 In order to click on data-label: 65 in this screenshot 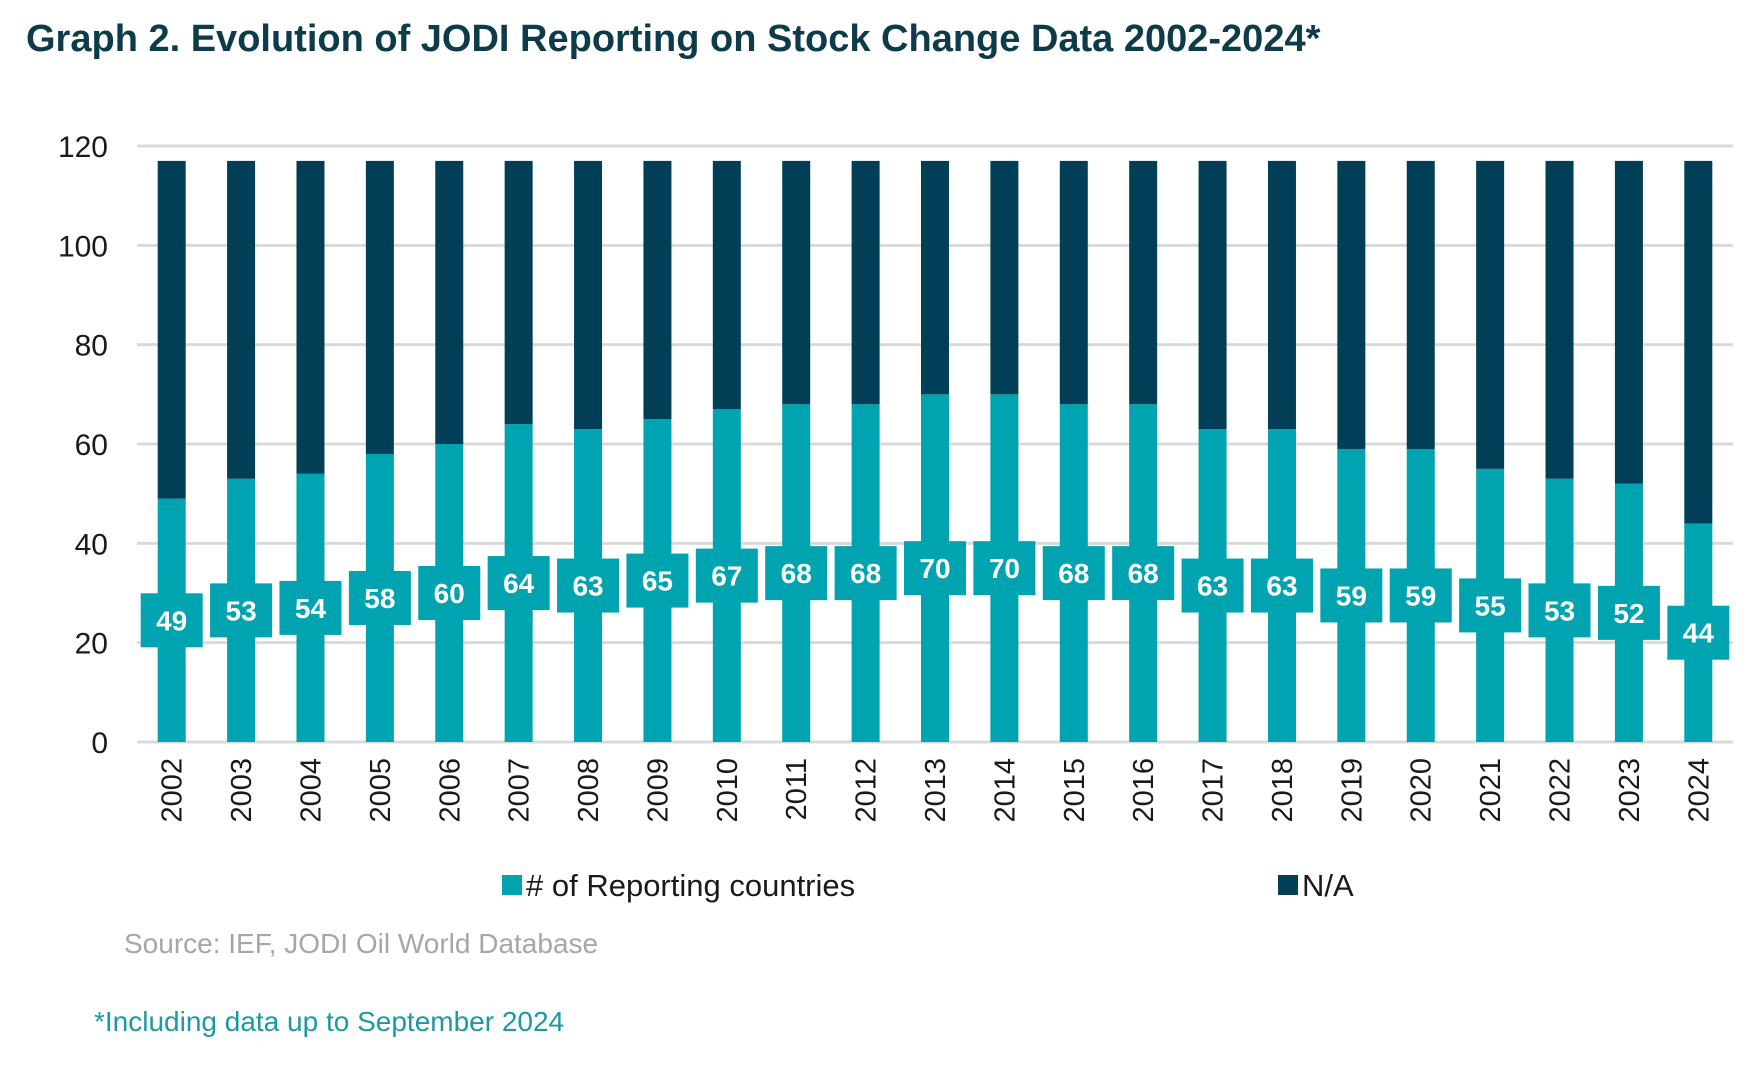, I will do `click(657, 581)`.